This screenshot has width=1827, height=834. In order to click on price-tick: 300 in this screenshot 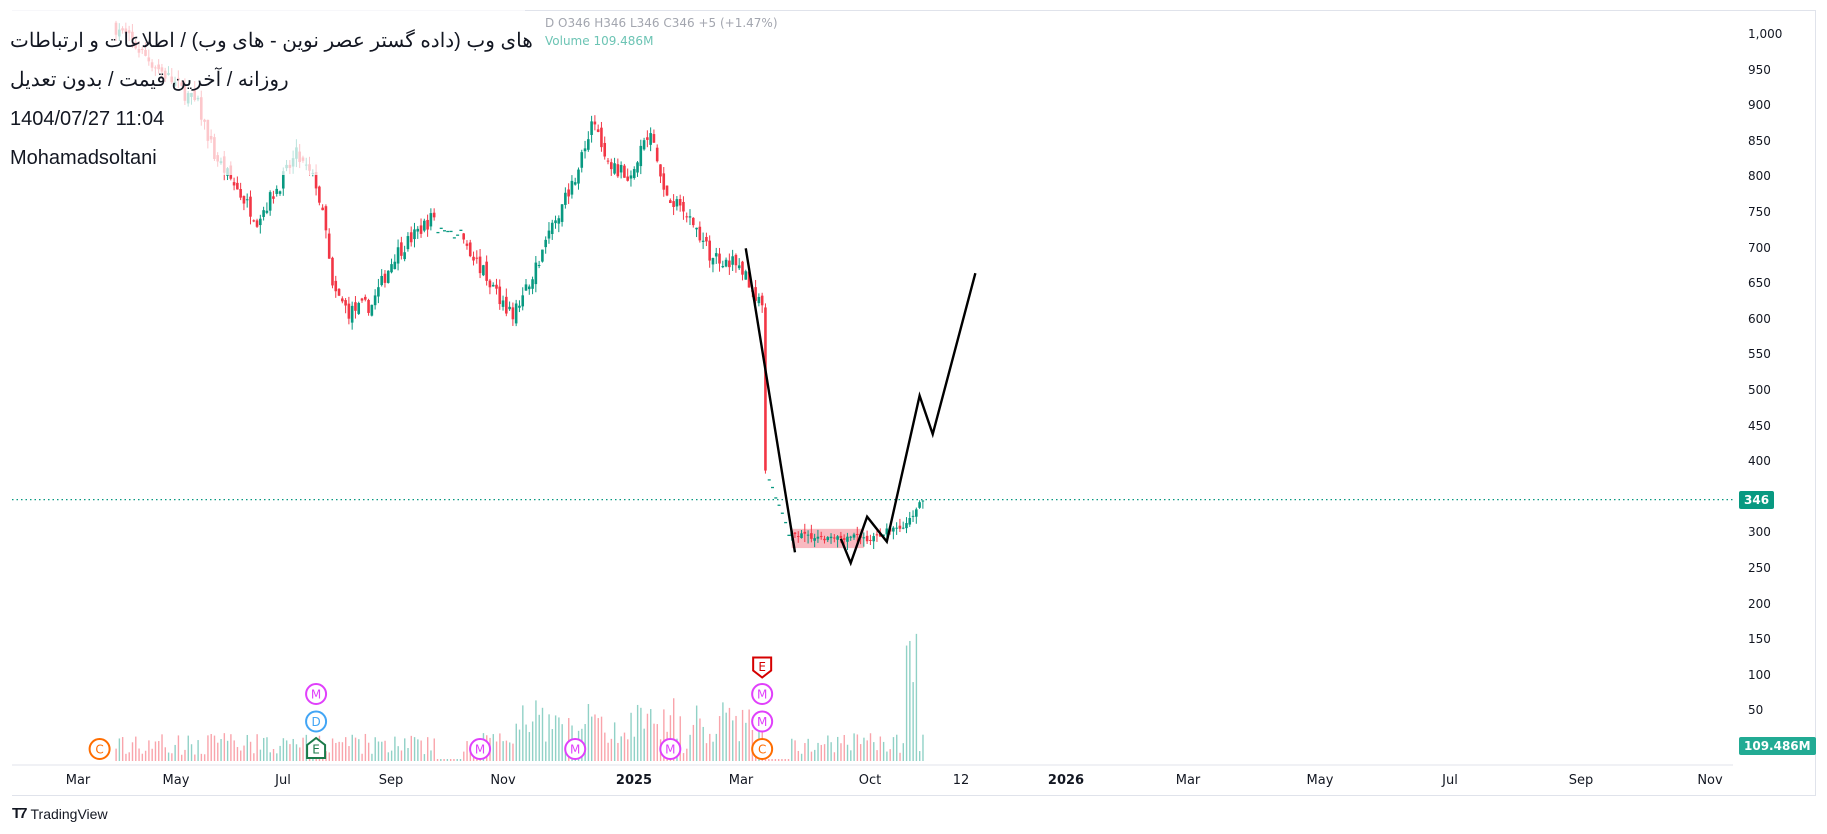, I will do `click(1759, 532)`.